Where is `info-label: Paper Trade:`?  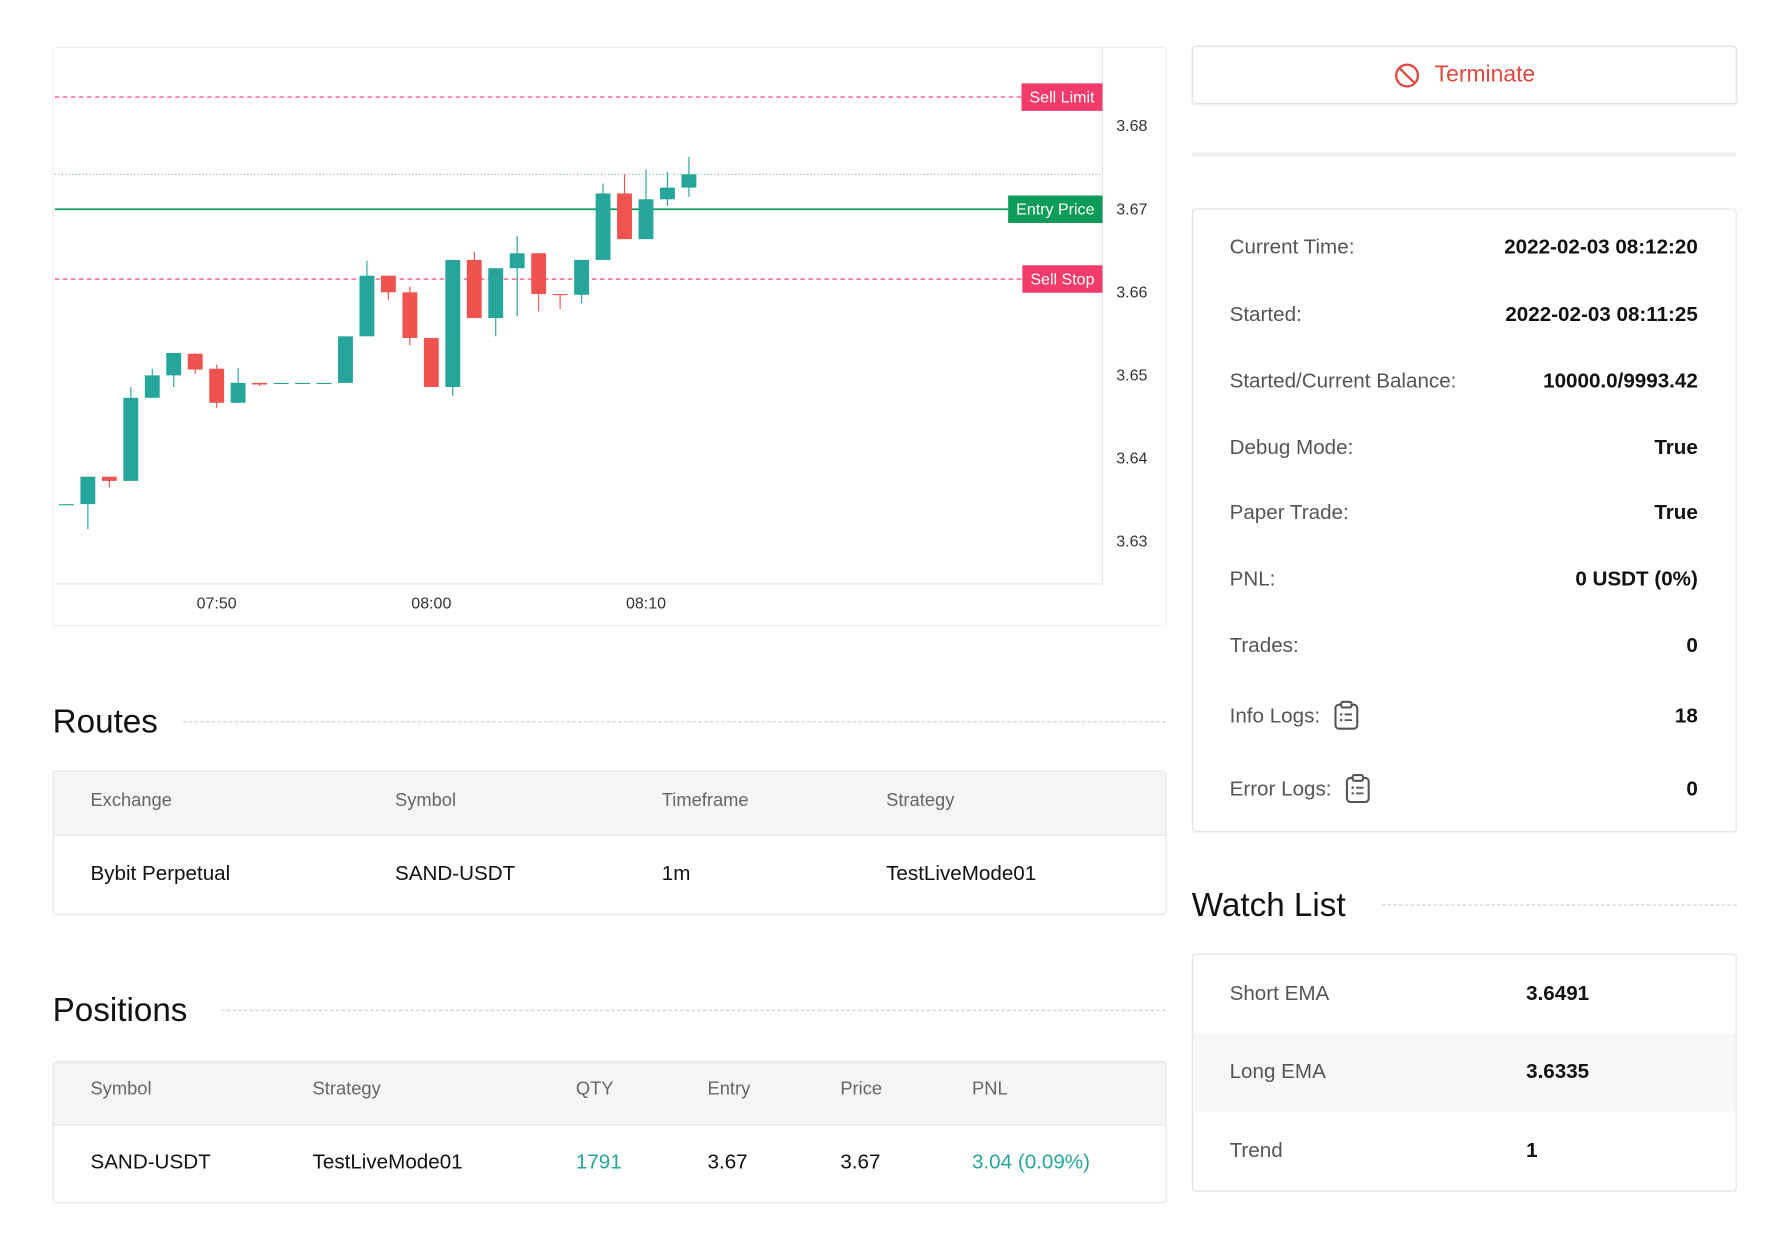
info-label: Paper Trade: is located at coordinates (1289, 513).